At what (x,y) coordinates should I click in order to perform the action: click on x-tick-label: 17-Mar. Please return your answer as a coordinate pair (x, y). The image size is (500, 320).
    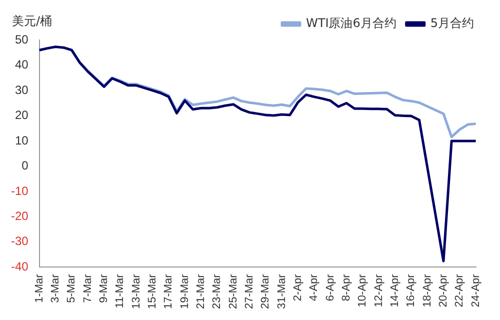
    Looking at the image, I should click on (168, 291).